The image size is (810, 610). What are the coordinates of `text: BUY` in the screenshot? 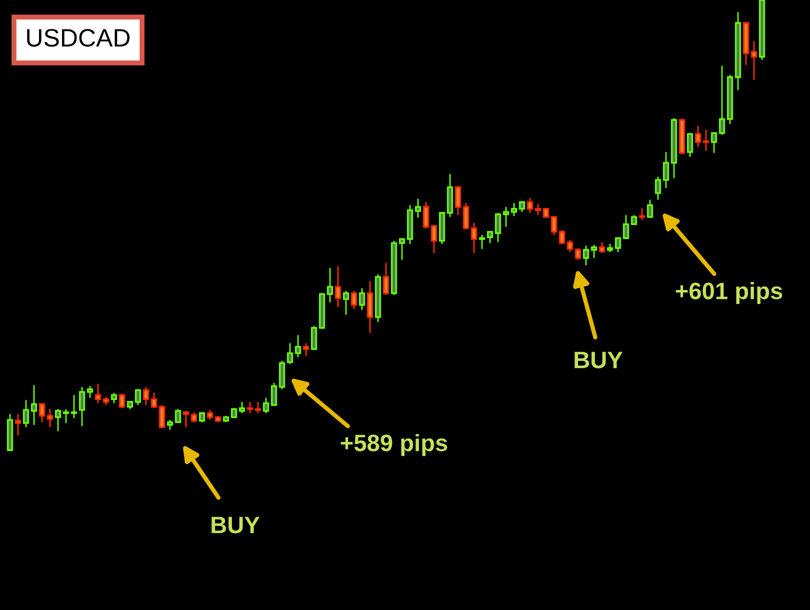 It's located at (236, 525).